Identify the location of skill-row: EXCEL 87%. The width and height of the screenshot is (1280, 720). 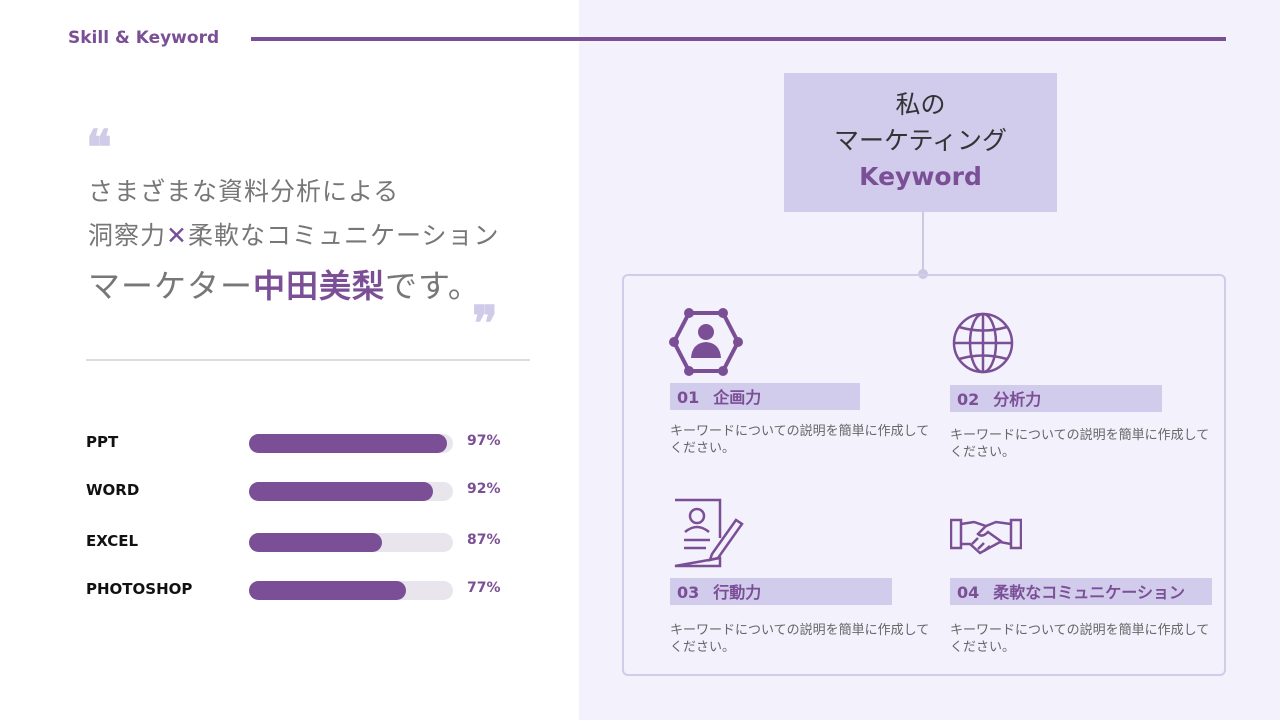
(306, 542).